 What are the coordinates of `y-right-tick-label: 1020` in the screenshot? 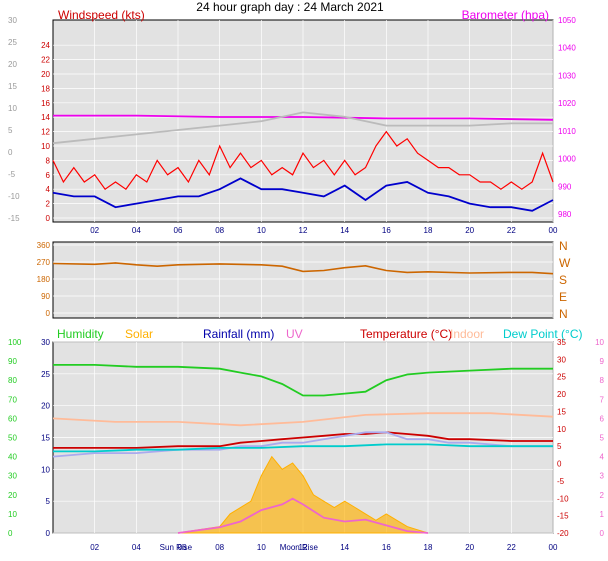 It's located at (567, 103).